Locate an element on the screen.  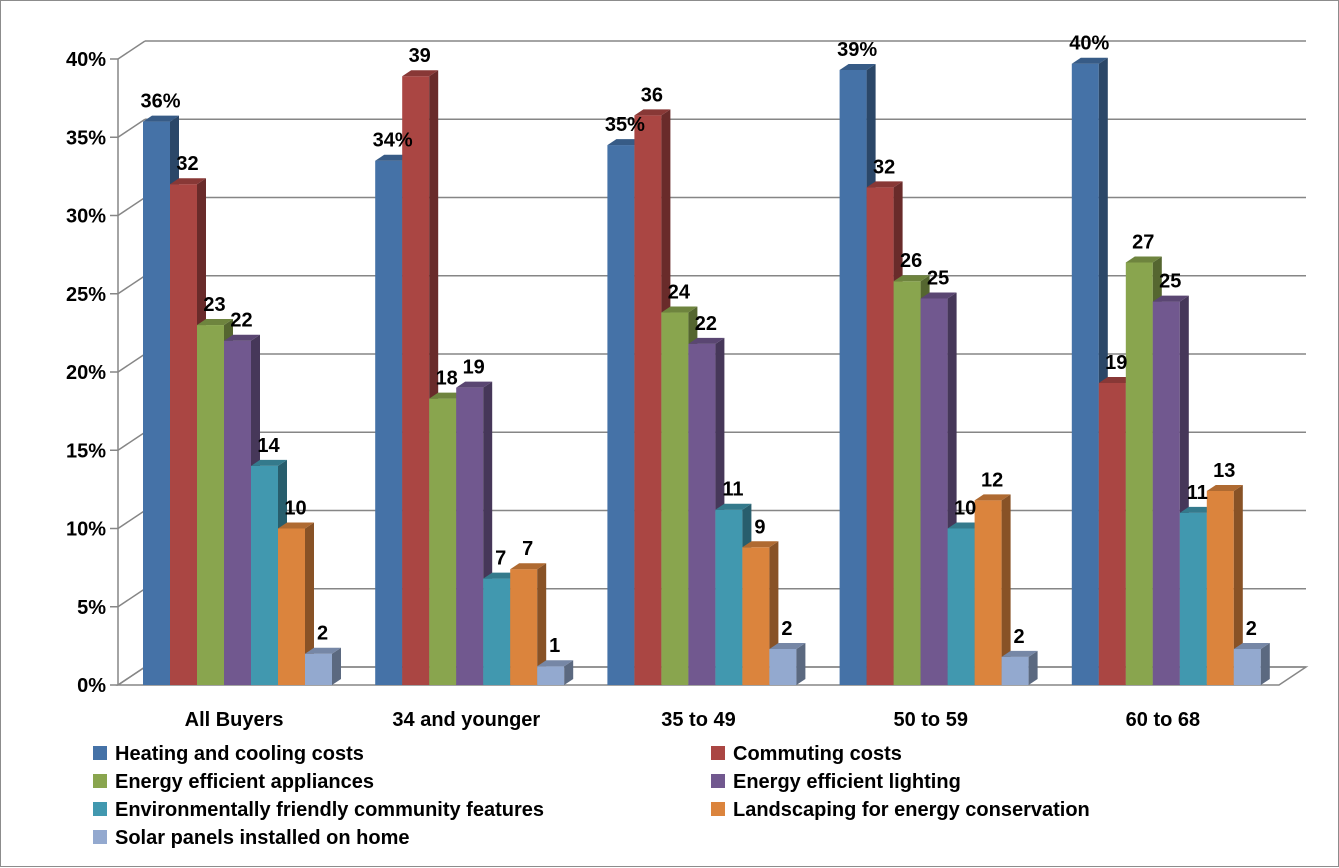
category-label: 50 to 59 is located at coordinates (930, 720).